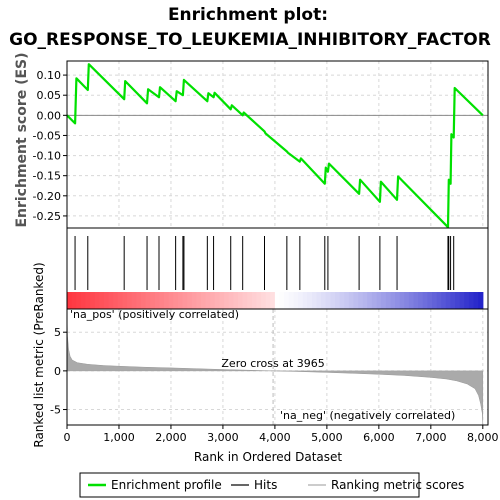  What do you see at coordinates (223, 437) in the screenshot?
I see `x-tick-label: 3,000` at bounding box center [223, 437].